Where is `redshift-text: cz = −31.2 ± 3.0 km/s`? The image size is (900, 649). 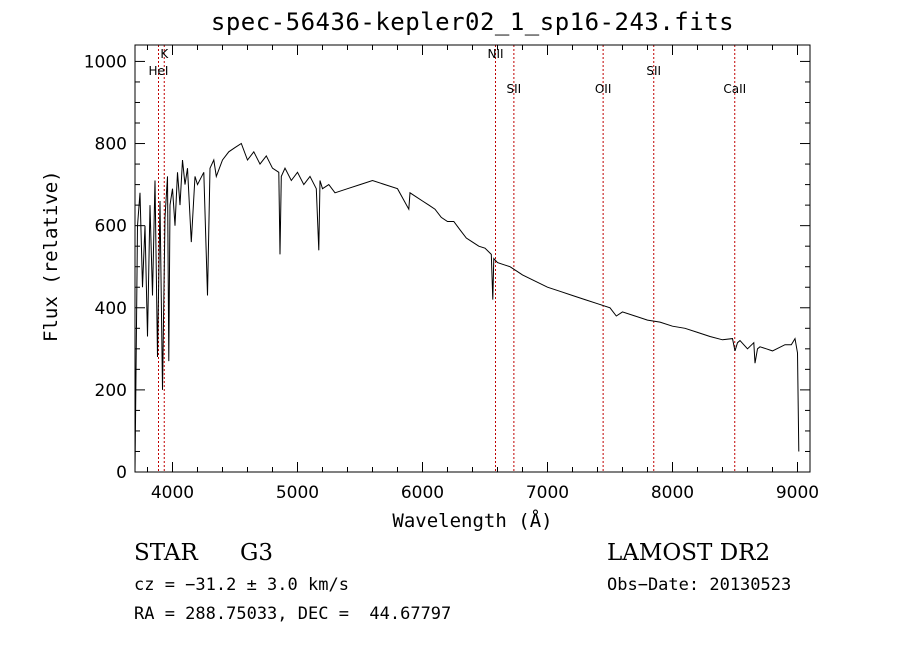 redshift-text: cz = −31.2 ± 3.0 km/s is located at coordinates (241, 585).